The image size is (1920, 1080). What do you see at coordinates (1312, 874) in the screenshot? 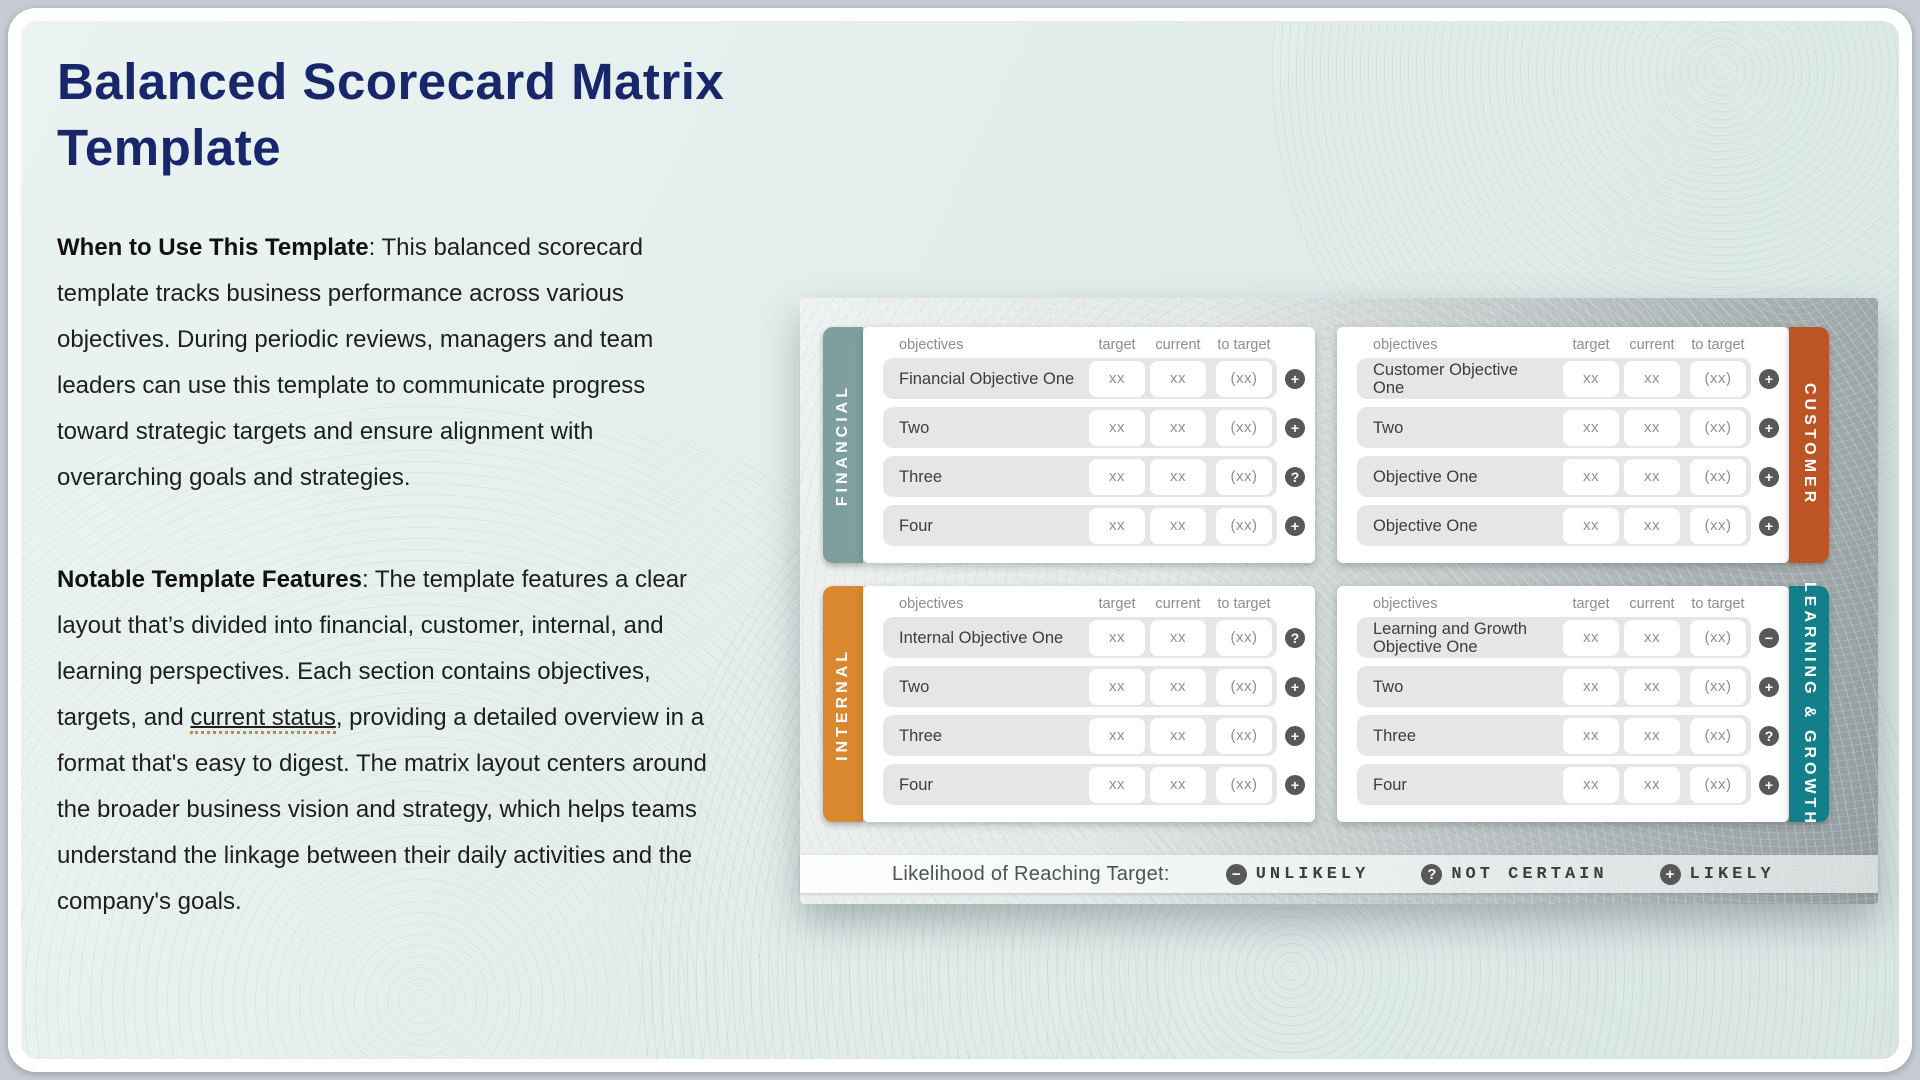
I see `legend-item-label: UNLIKELY` at bounding box center [1312, 874].